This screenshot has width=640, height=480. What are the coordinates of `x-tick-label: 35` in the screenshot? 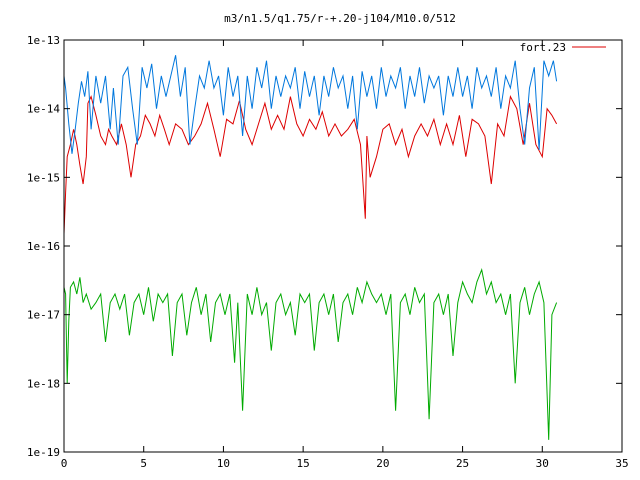 It's located at (621, 463).